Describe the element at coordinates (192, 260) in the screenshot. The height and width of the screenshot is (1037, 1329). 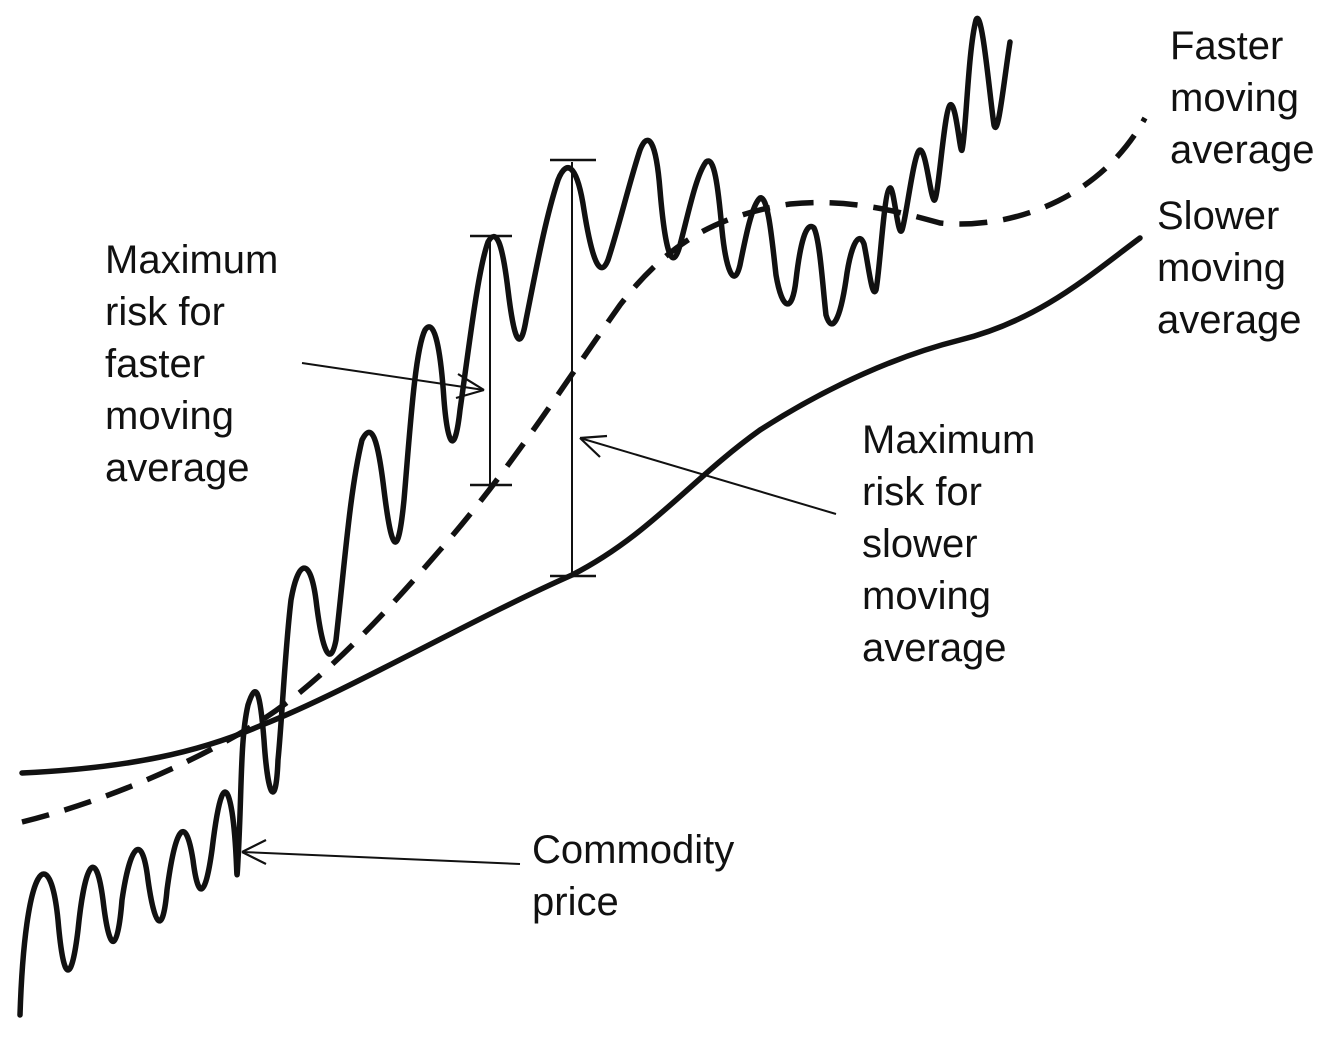
I see `max-risk-faster-line-1: Maximum` at that location.